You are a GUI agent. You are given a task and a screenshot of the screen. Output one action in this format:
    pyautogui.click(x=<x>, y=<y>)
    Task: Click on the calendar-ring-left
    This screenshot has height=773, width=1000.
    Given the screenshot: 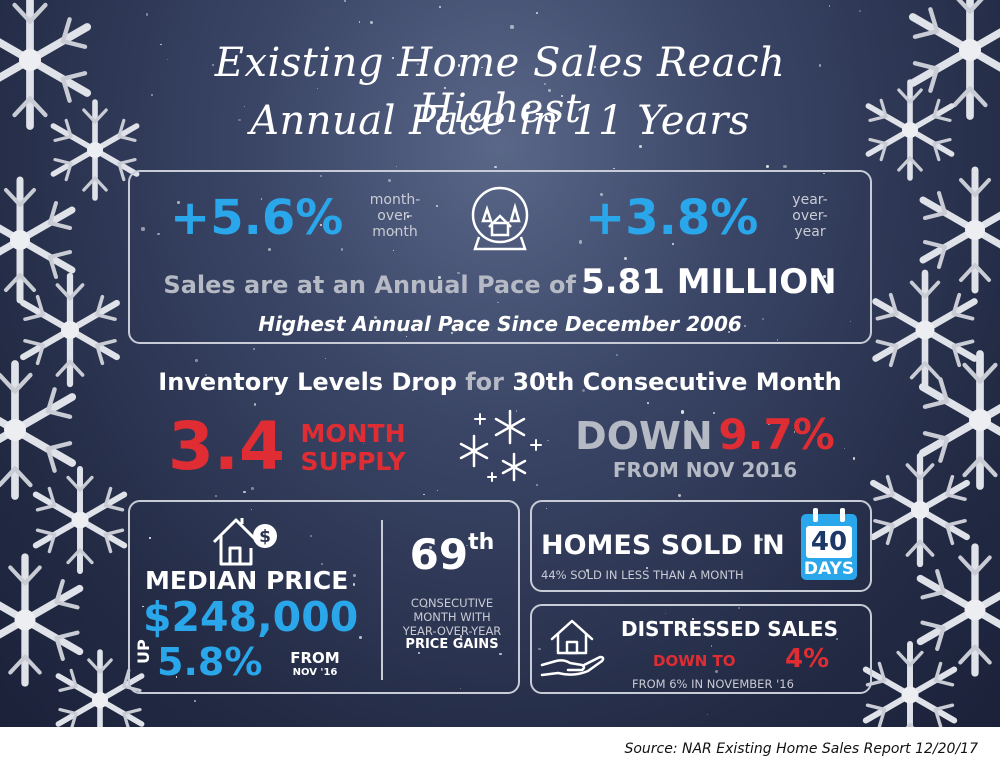 What is the action you would take?
    pyautogui.click(x=815, y=515)
    